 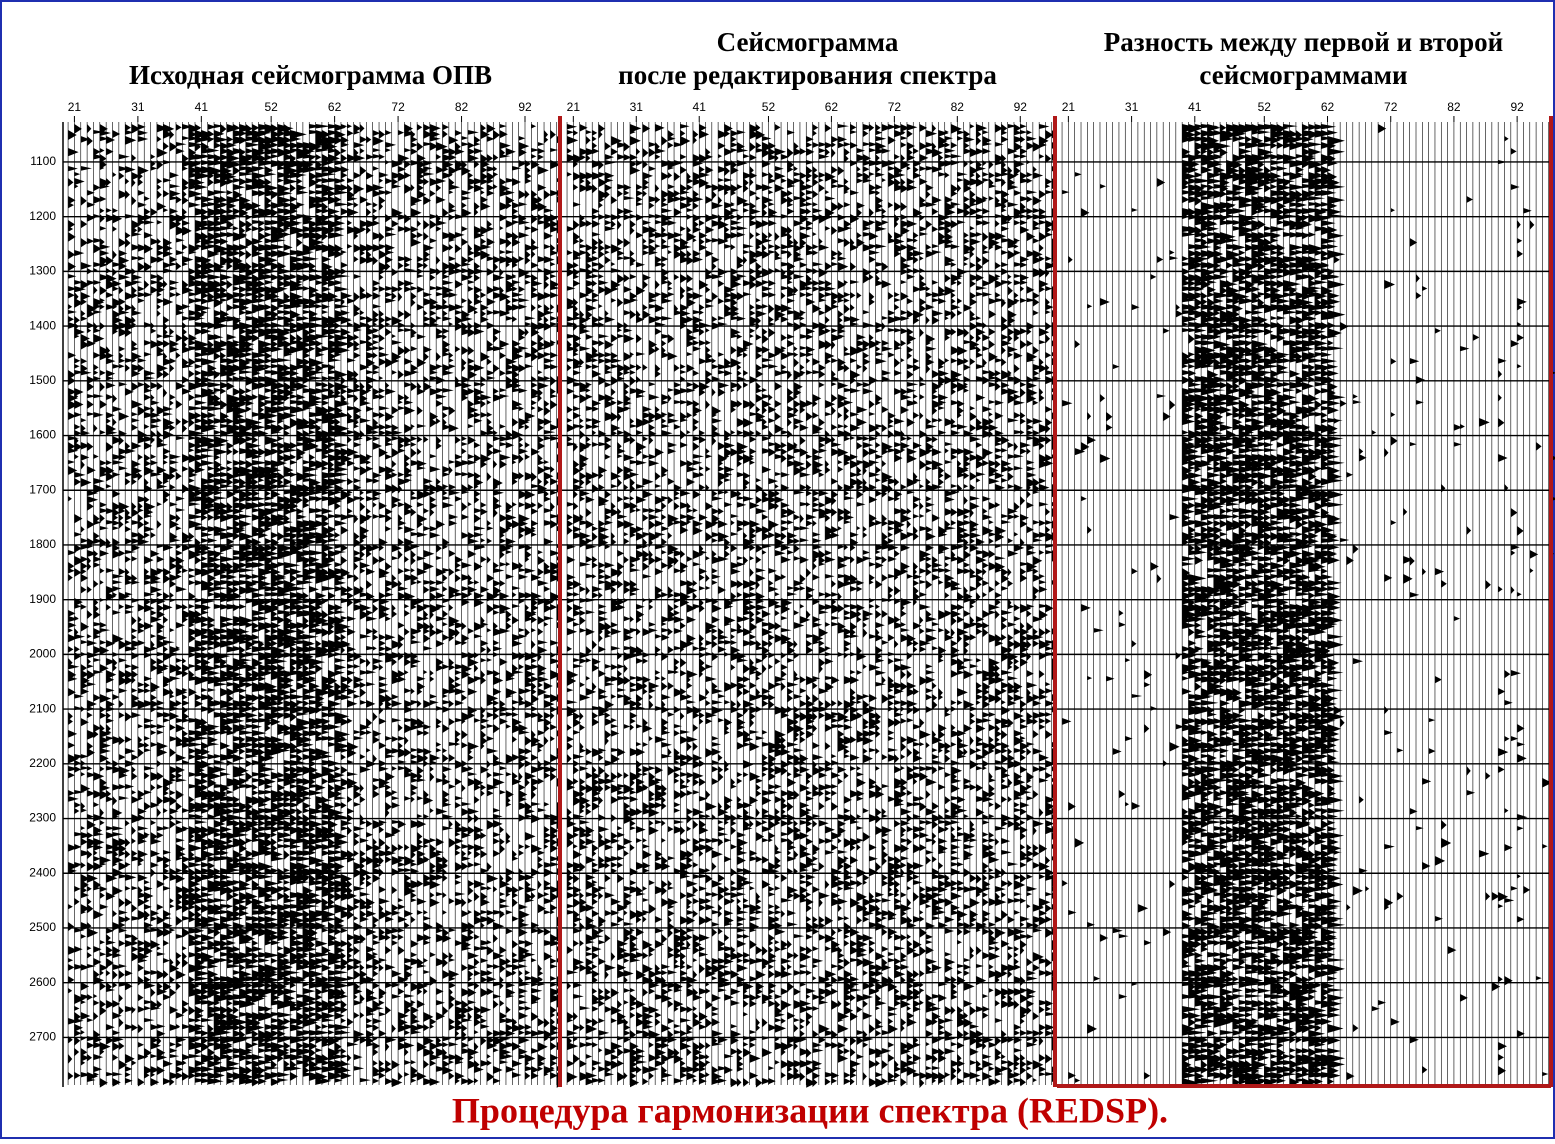 What do you see at coordinates (1454, 107) in the screenshot?
I see `trace-tick-label: 82` at bounding box center [1454, 107].